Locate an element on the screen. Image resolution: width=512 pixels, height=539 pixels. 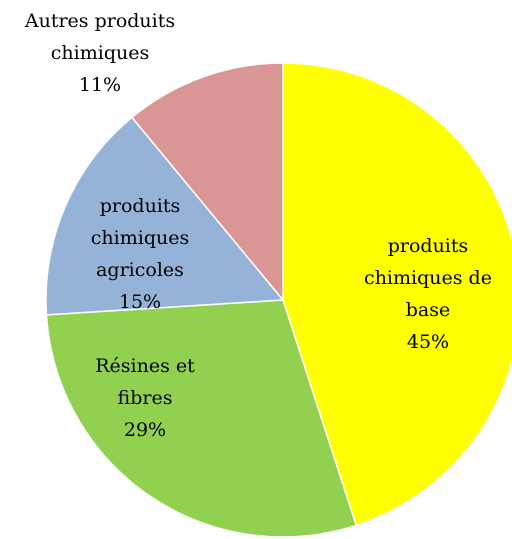
pie-slice is located at coordinates (207, 182).